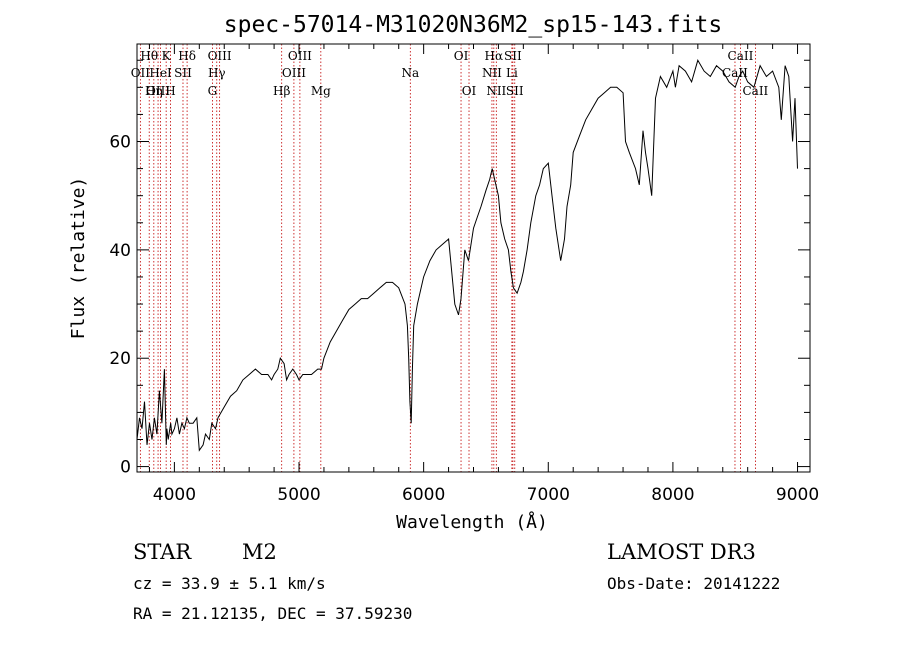 This screenshot has height=649, width=900. I want to click on x-tick-label: 5000, so click(298, 495).